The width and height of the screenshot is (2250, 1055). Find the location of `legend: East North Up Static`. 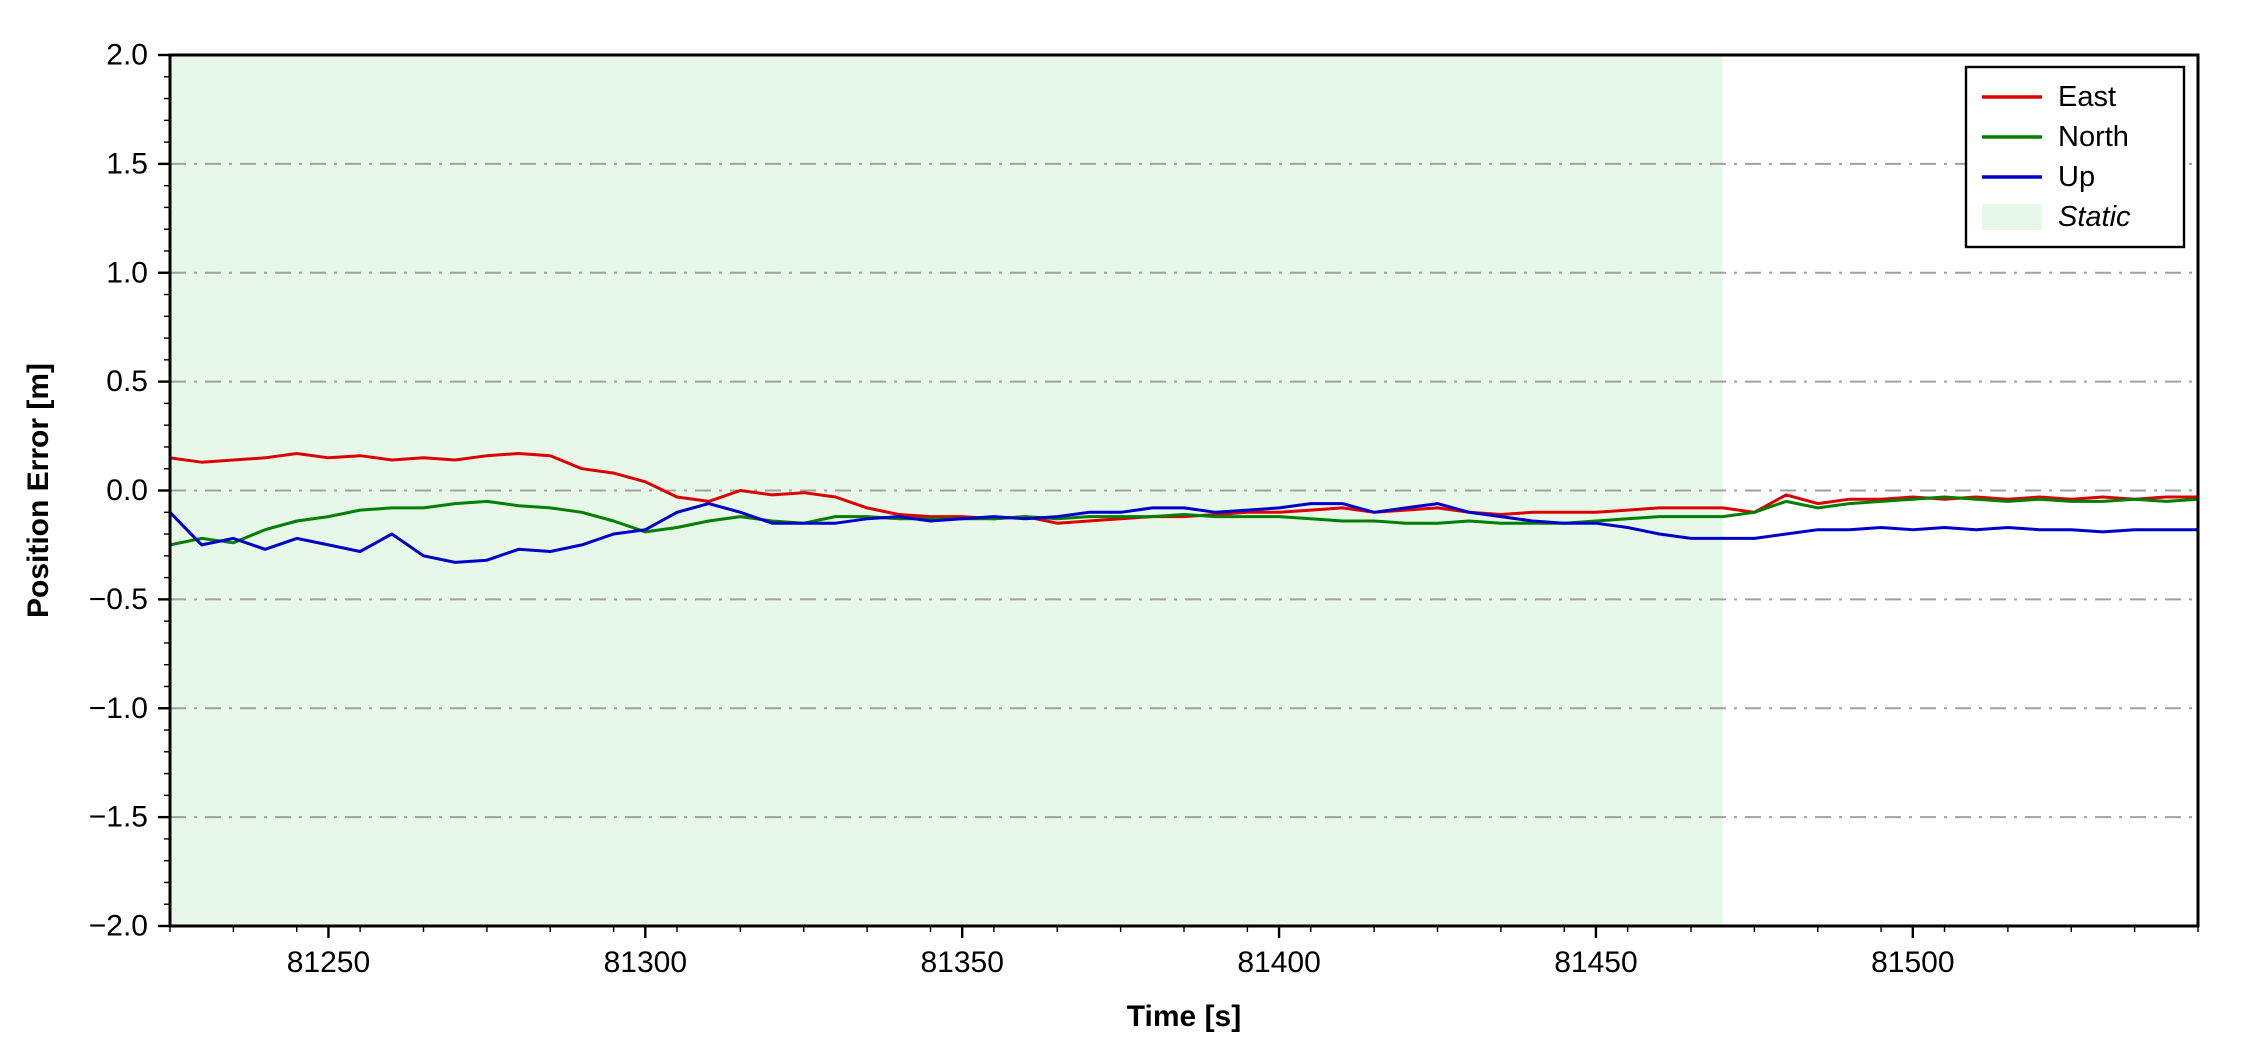

legend: East North Up Static is located at coordinates (2075, 157).